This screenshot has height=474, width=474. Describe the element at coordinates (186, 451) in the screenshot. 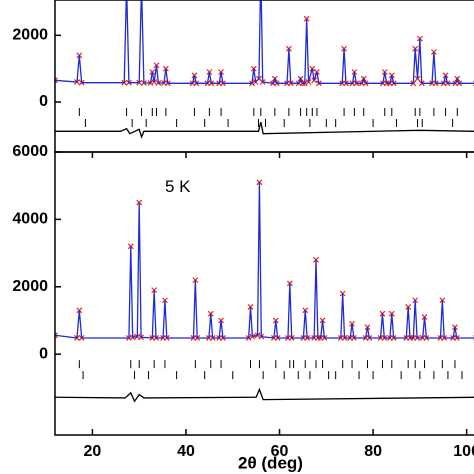

I see `x-tick-label: 40` at that location.